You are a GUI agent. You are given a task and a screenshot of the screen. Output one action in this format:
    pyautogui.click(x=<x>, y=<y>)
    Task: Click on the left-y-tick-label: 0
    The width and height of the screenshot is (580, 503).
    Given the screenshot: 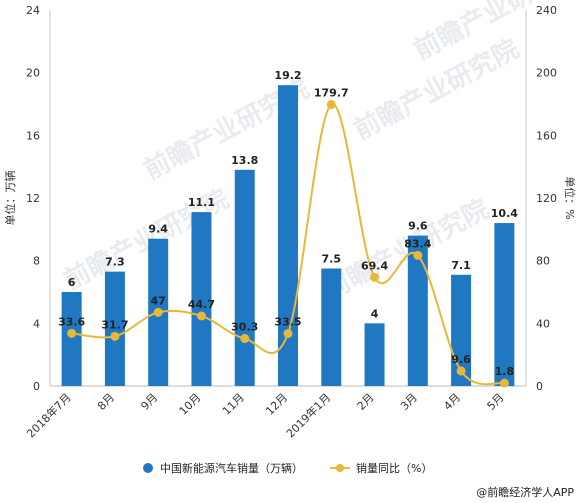 What is the action you would take?
    pyautogui.click(x=36, y=386)
    